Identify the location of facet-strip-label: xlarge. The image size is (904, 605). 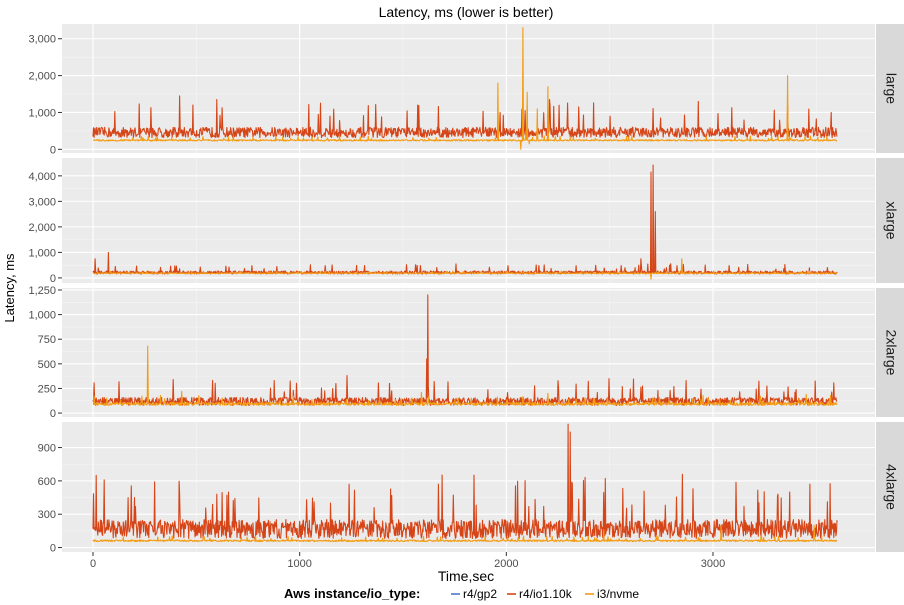
(891, 220).